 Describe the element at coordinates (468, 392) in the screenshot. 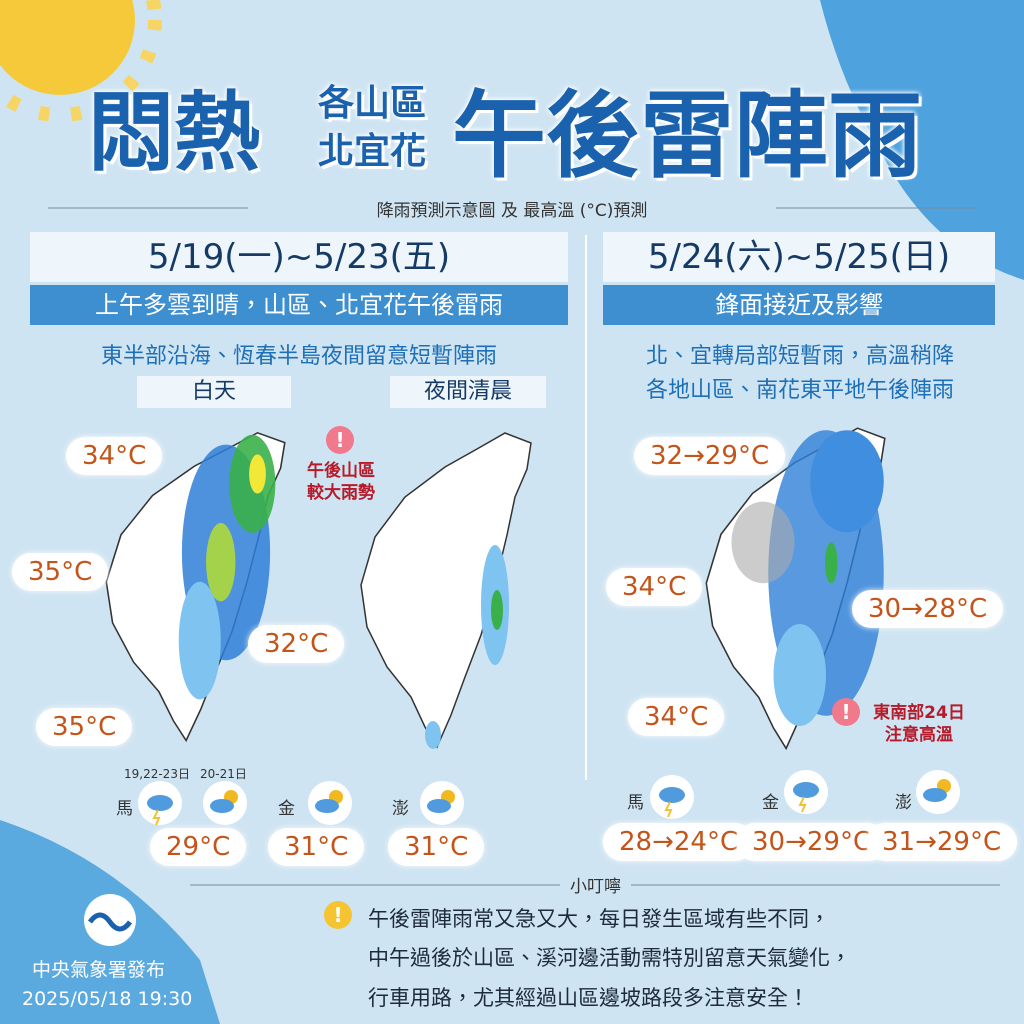

I see `tab: 夜間清晨` at that location.